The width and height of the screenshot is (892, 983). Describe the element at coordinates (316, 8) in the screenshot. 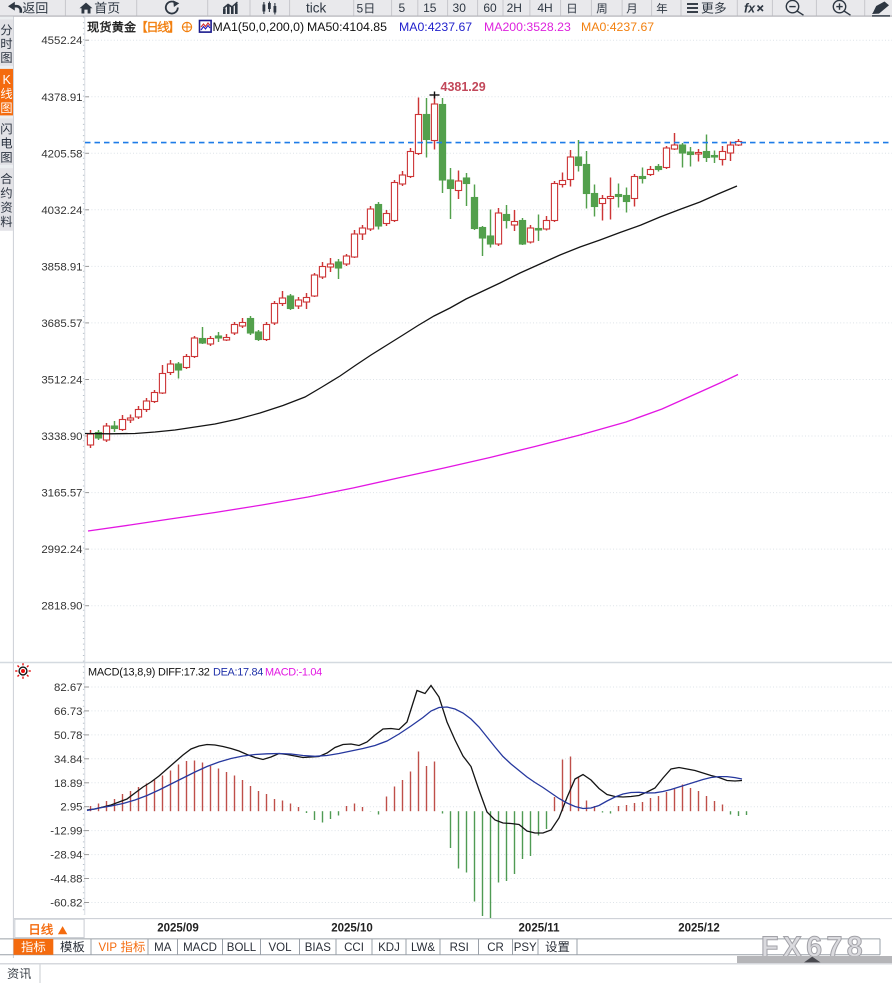

I see `svg-text: tick` at that location.